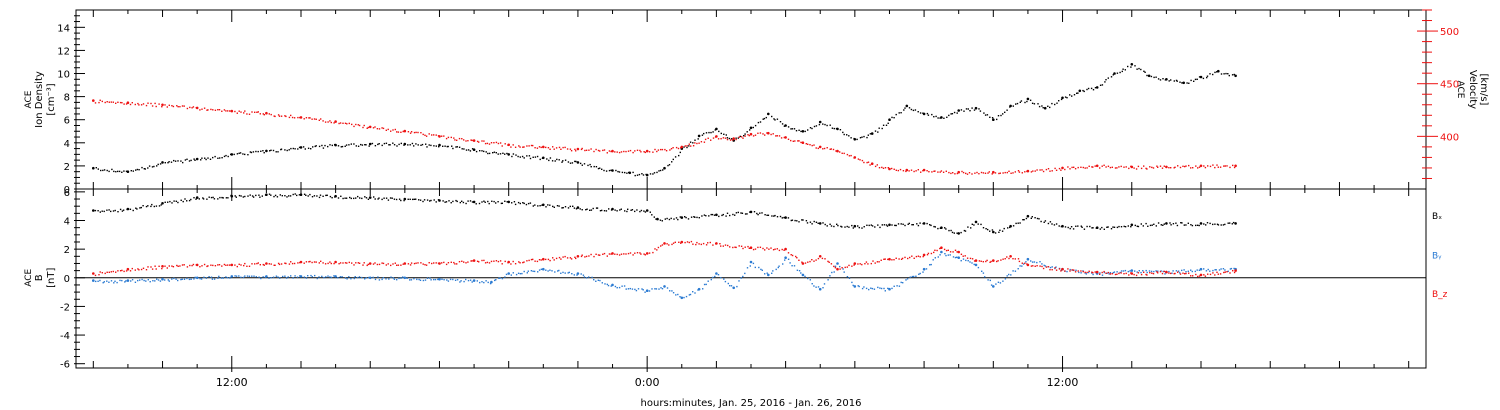  Describe the element at coordinates (67, 193) in the screenshot. I see `b-tick-label: 6` at that location.